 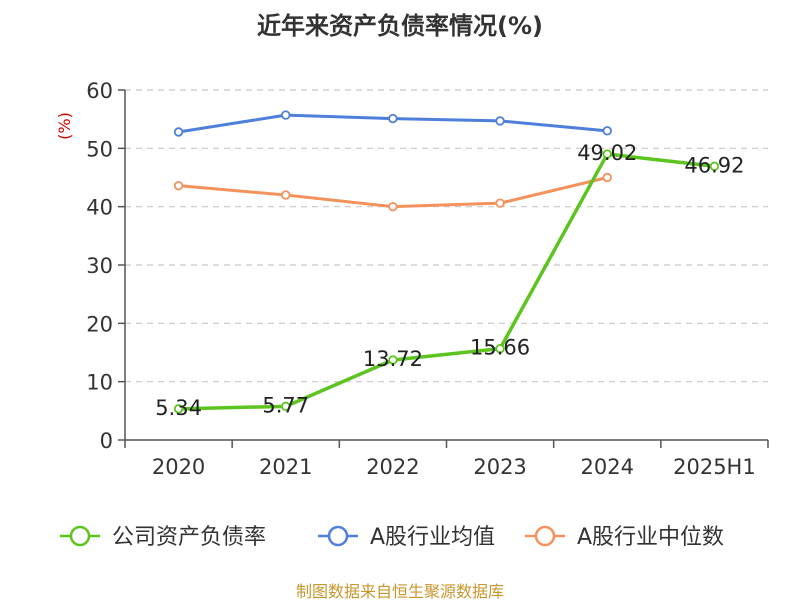 I want to click on legend-label: A股行业均值, so click(x=432, y=537).